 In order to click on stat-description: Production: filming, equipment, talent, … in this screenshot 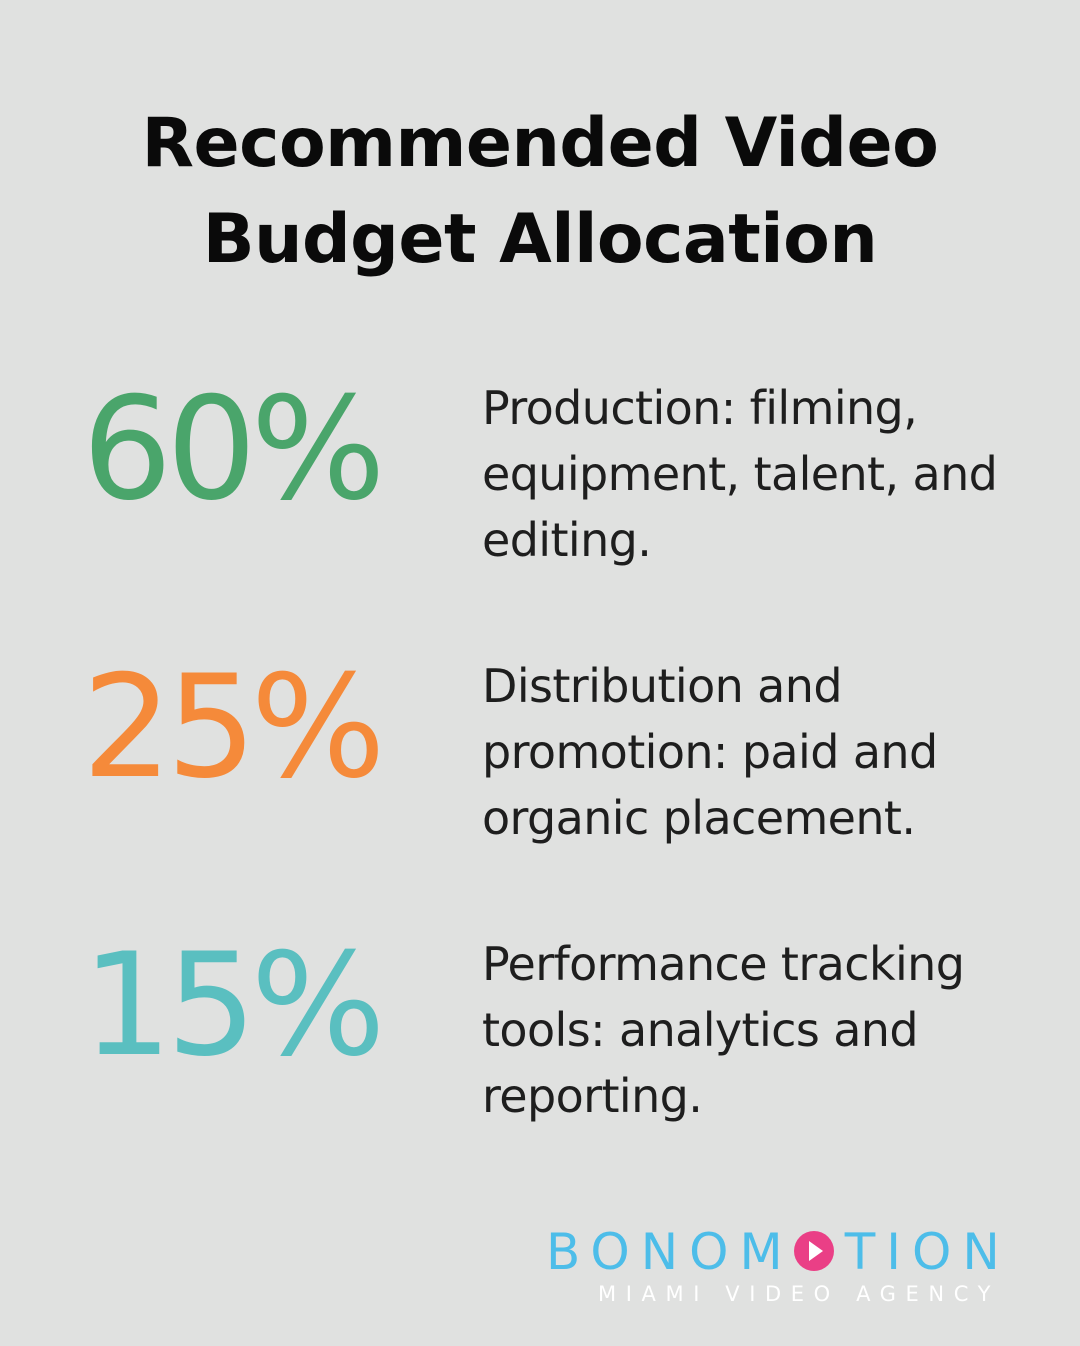, I will do `click(740, 474)`.